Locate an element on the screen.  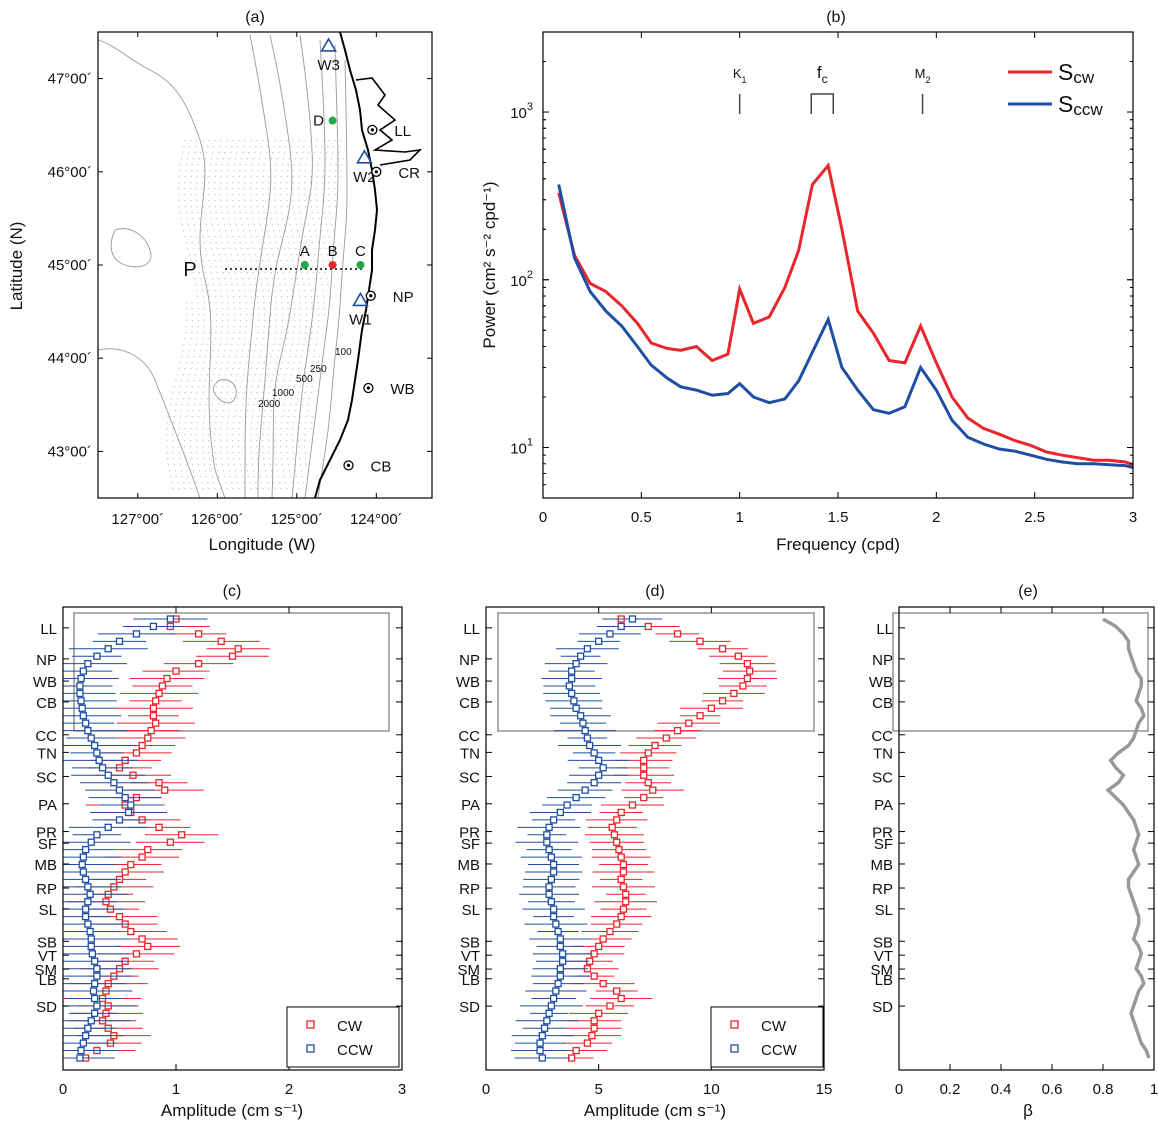
site-label: VT is located at coordinates (883, 956).